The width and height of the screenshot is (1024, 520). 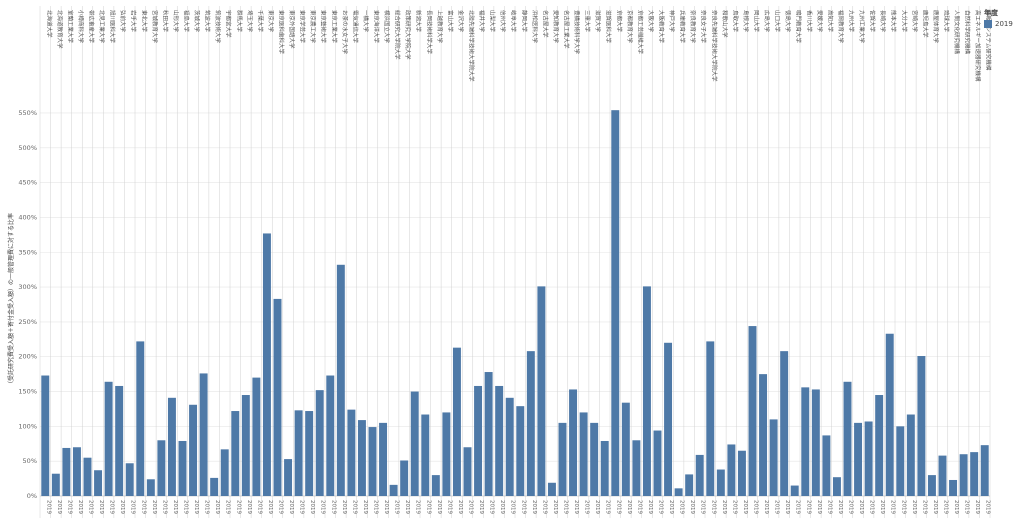 What do you see at coordinates (936, 27) in the screenshot?
I see `category-label: 鹿屋体育大学` at bounding box center [936, 27].